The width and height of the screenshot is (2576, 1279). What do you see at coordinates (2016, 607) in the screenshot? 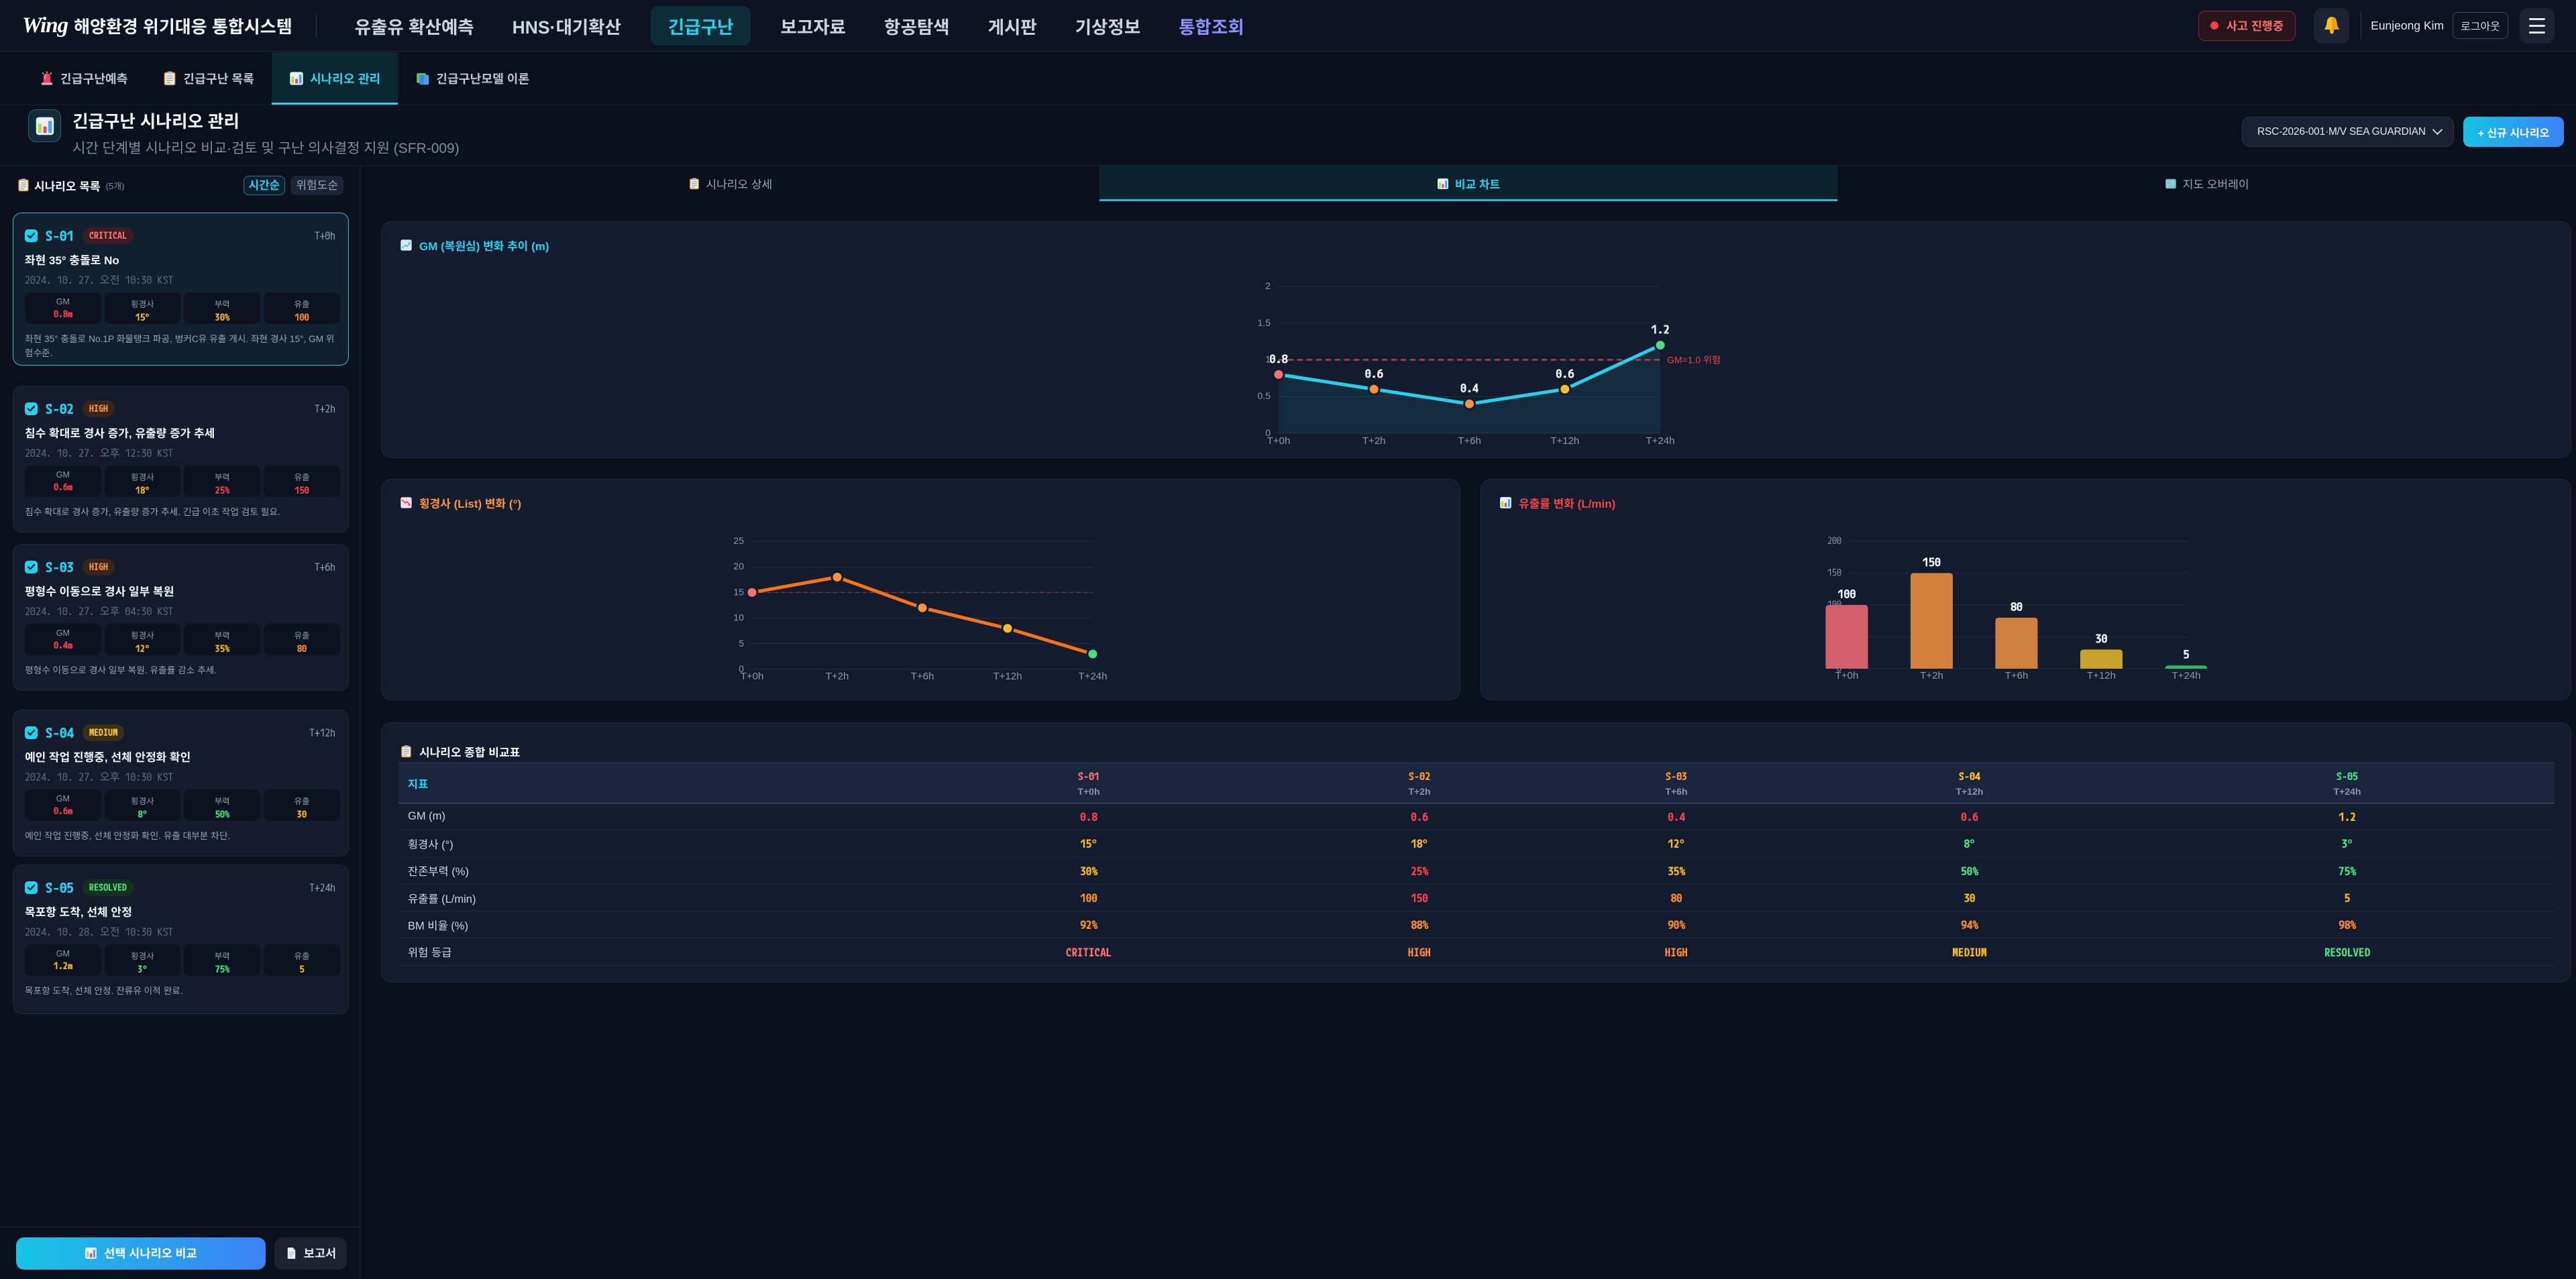
I see `svg-text: 80` at bounding box center [2016, 607].